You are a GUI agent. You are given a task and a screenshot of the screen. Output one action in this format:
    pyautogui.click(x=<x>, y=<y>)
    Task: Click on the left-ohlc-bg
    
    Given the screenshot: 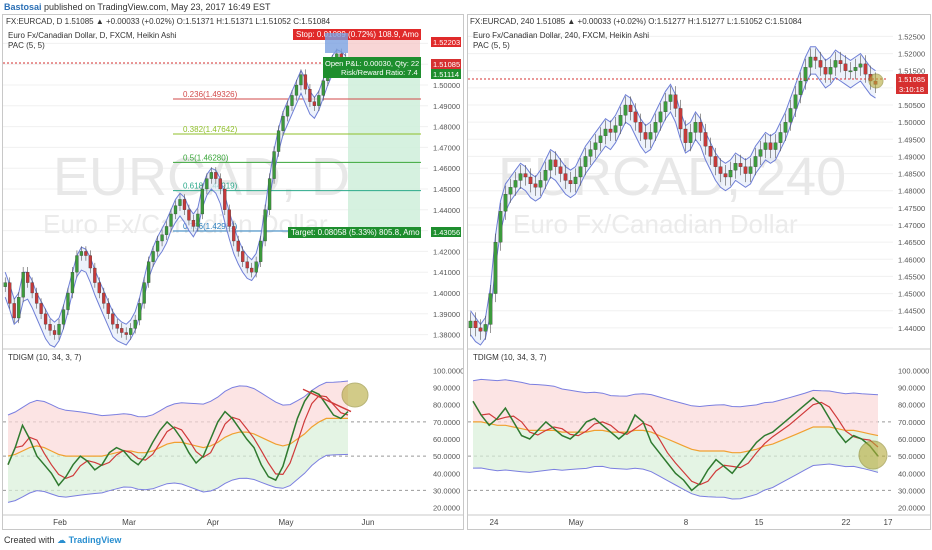 What is the action you would take?
    pyautogui.click(x=153, y=21)
    